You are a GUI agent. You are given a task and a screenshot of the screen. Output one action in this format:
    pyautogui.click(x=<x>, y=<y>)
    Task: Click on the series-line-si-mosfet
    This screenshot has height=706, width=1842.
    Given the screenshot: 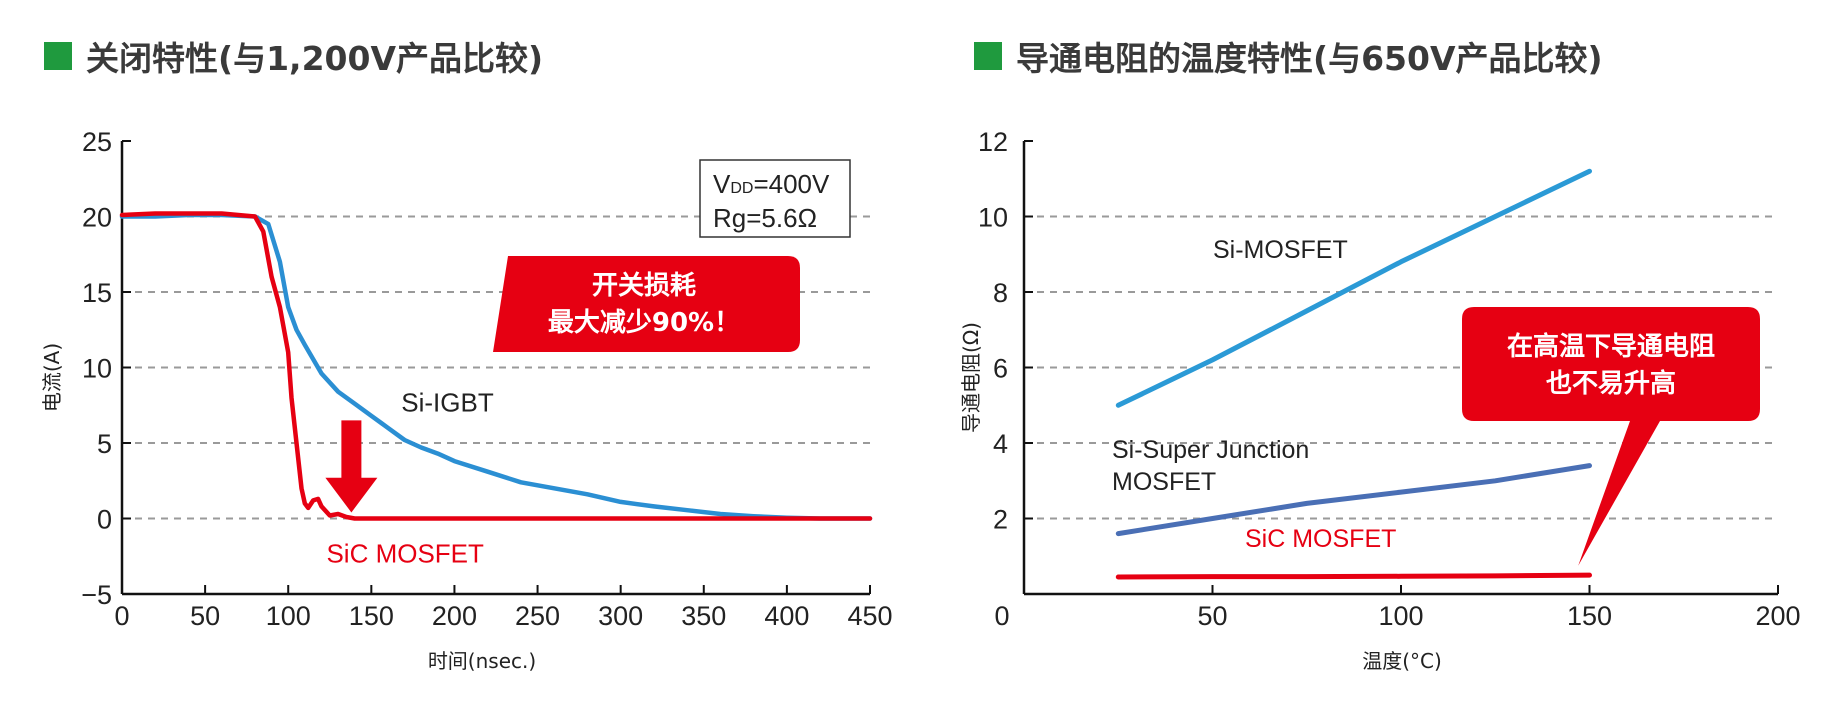 What is the action you would take?
    pyautogui.click(x=1353, y=288)
    